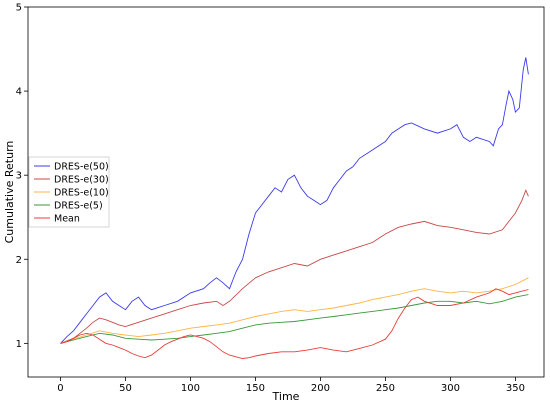 The image size is (550, 405). I want to click on legend-label: DRES-e(50), so click(81, 167).